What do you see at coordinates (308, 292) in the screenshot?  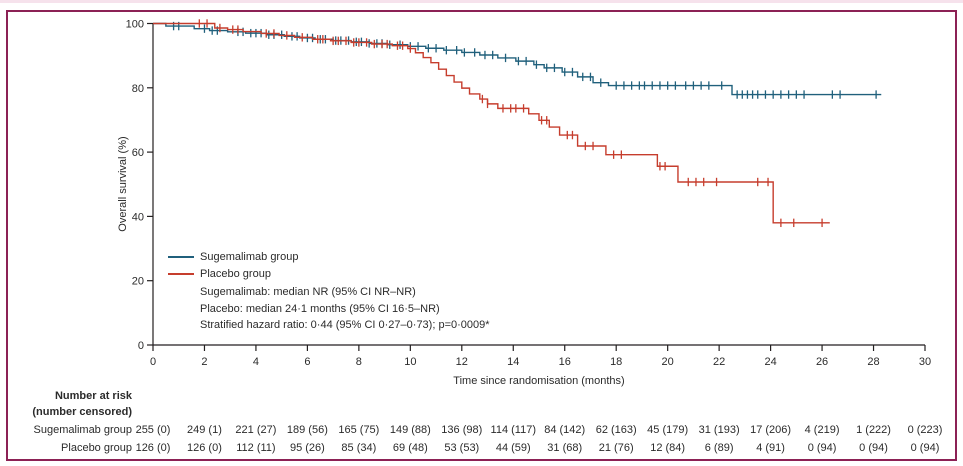 I see `annotation-sugemalimab-median: Sugemalimab: median NR (95% CI NR–NR)` at bounding box center [308, 292].